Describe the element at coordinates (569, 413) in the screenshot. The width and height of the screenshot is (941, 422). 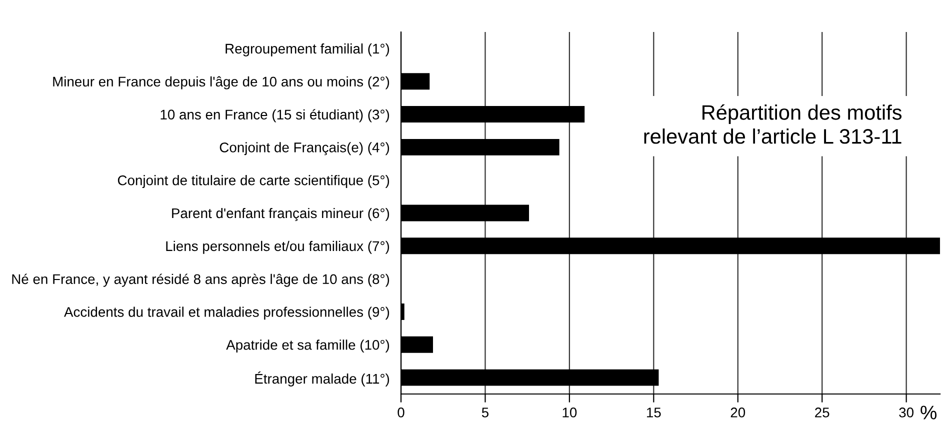
I see `x-tick-label: 10` at that location.